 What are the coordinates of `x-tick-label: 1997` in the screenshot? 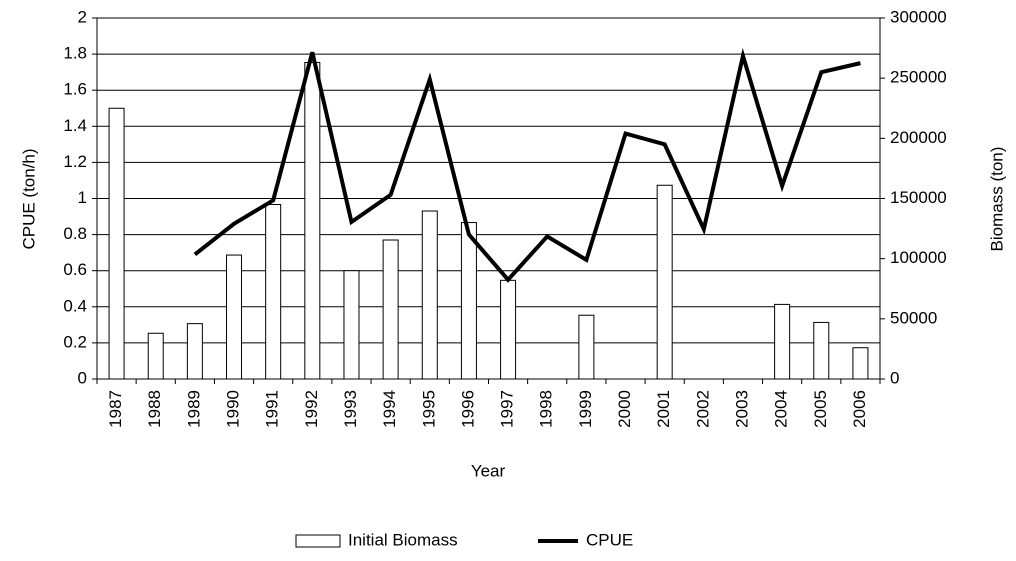 It's located at (507, 409).